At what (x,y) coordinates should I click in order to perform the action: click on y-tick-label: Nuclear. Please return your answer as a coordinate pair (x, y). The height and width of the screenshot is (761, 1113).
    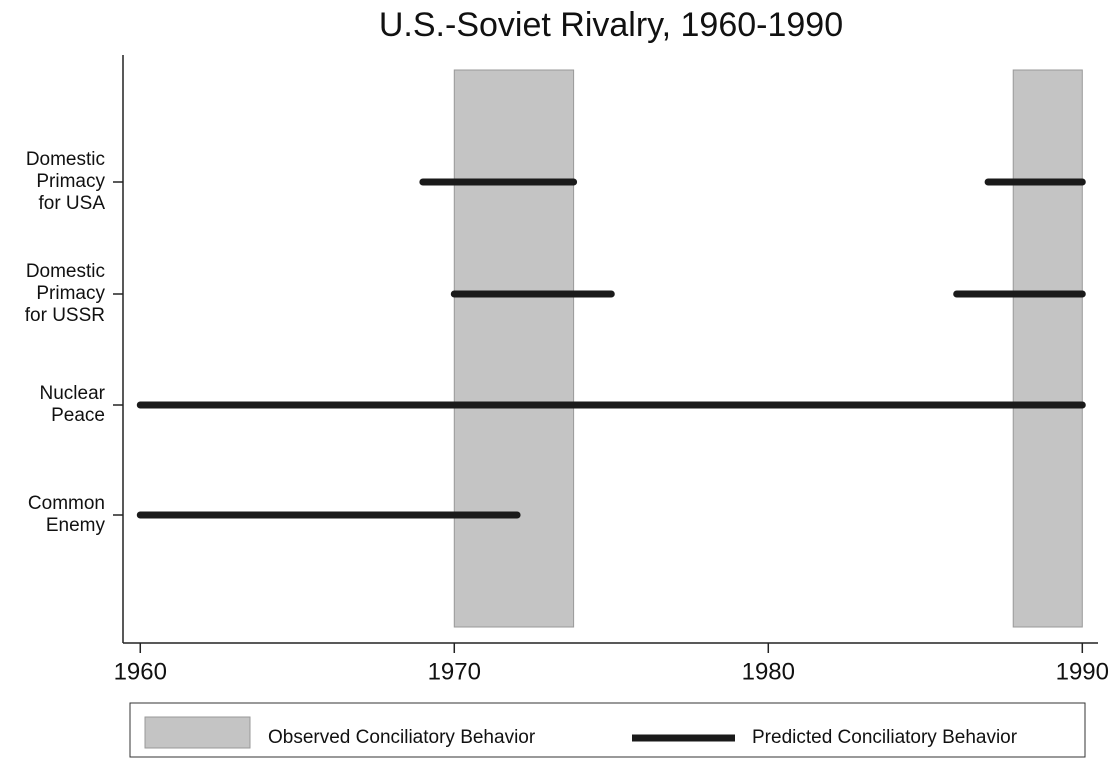
    Looking at the image, I should click on (73, 393).